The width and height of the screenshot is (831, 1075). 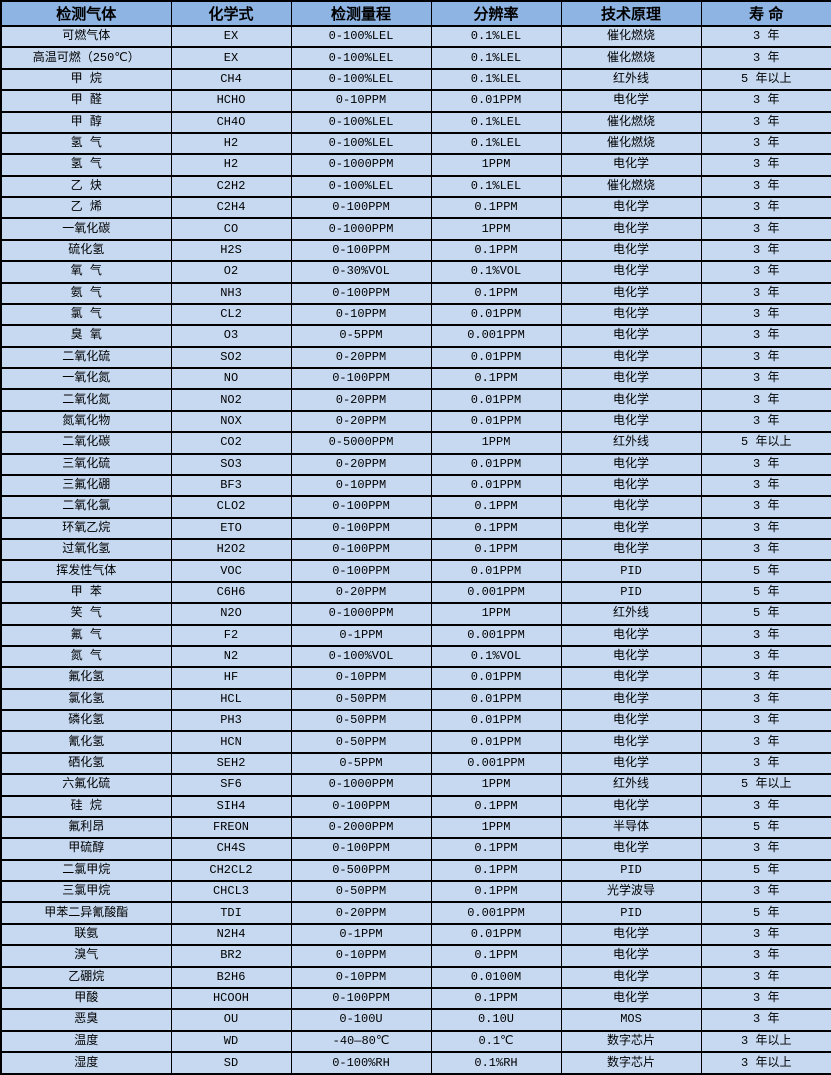 What do you see at coordinates (631, 592) in the screenshot?
I see `cell-principle: PID` at bounding box center [631, 592].